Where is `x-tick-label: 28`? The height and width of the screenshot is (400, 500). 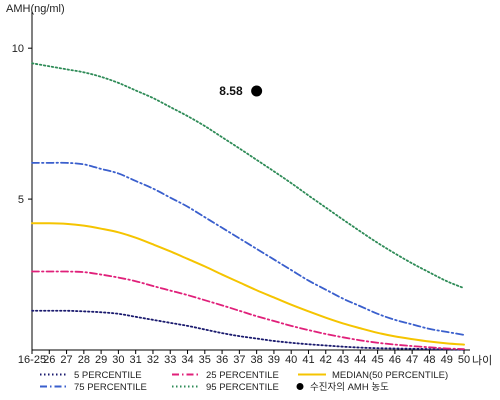 x-tick-label: 28 is located at coordinates (84, 360).